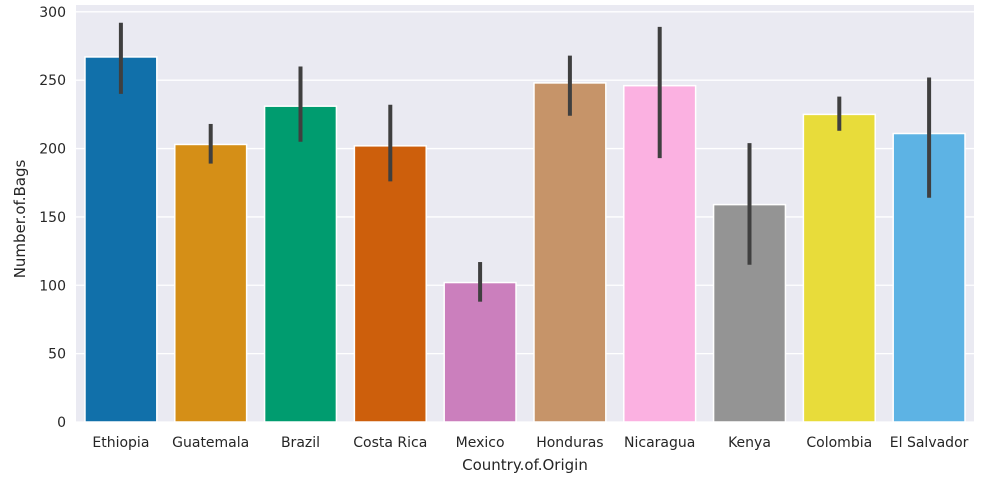  Describe the element at coordinates (839, 443) in the screenshot. I see `x-tick-label: Colombia` at that location.